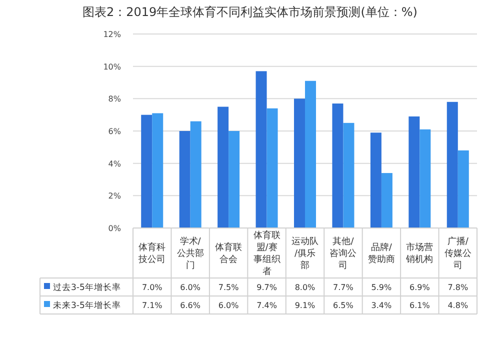 This screenshot has height=362, width=500. What do you see at coordinates (343, 287) in the screenshot?
I see `data-label: 7.7%` at bounding box center [343, 287].